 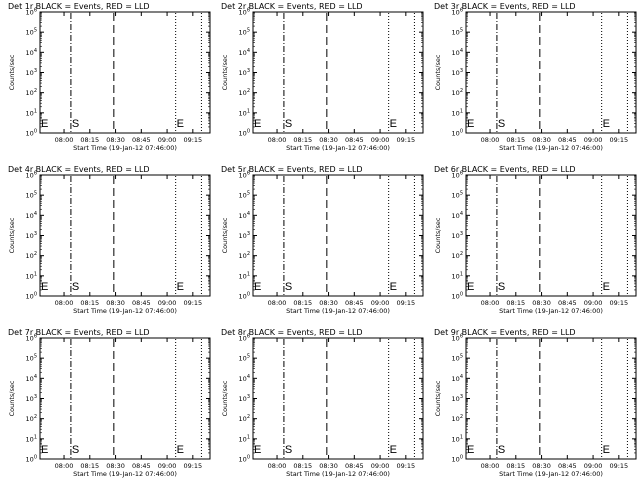 I want to click on panel-title: Det 1r BLACK = Events, RED = LLD, so click(x=79, y=6).